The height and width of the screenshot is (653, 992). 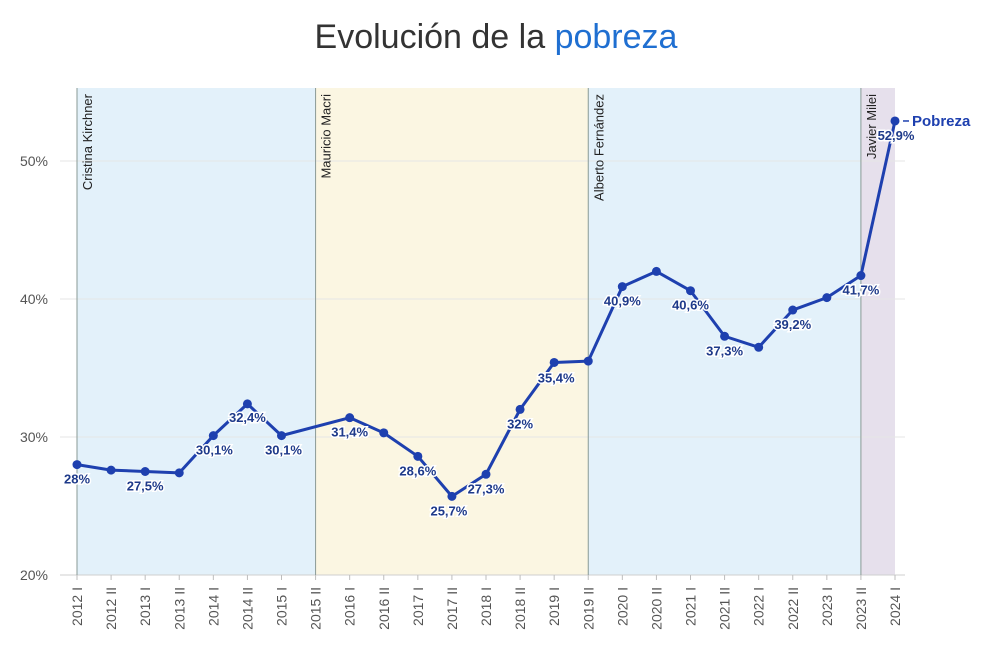 What do you see at coordinates (724, 350) in the screenshot?
I see `data-label-18: 37,3%` at bounding box center [724, 350].